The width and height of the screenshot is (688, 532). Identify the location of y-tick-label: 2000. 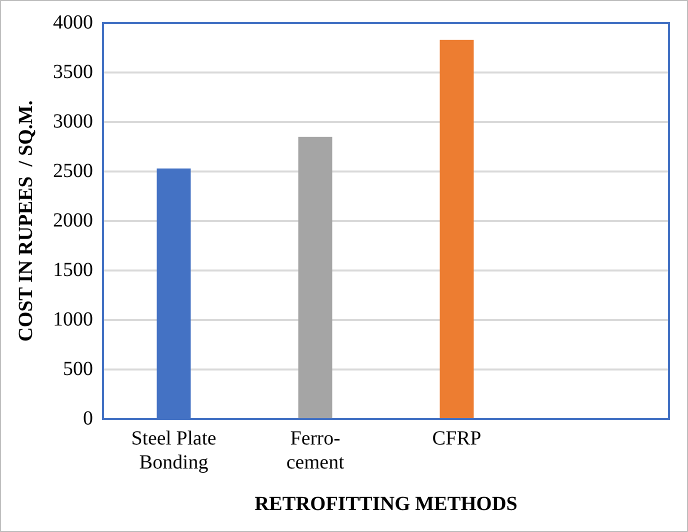
(73, 220).